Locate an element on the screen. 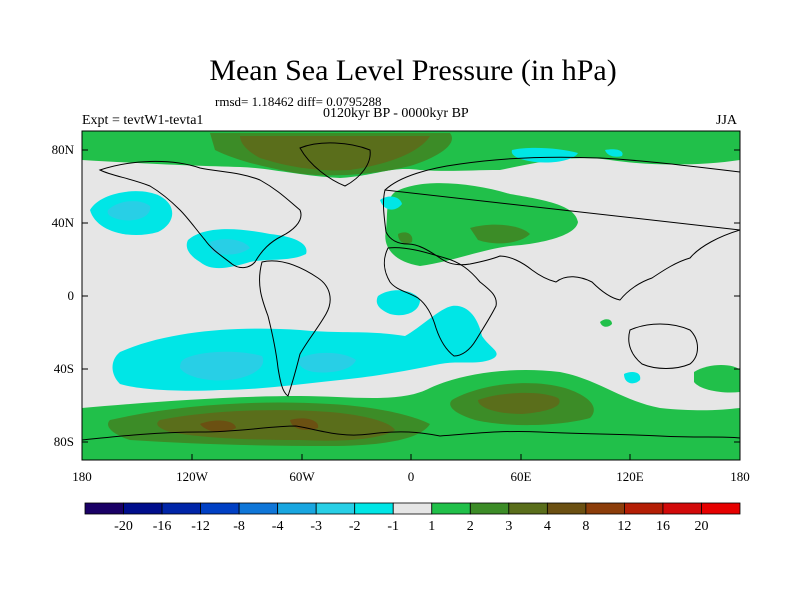  lat-label-80n: 80N is located at coordinates (62, 149).